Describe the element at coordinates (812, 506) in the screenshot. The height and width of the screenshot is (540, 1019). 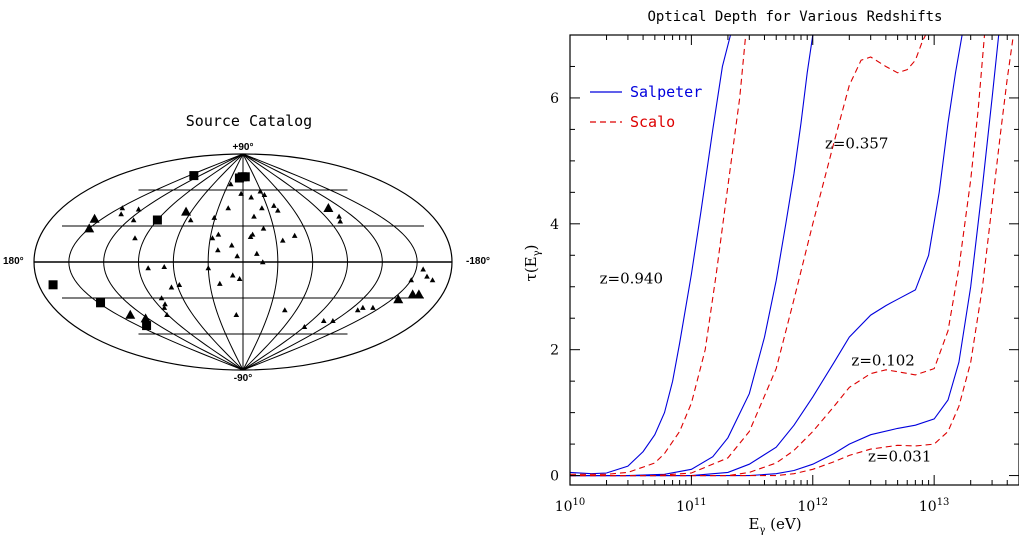
I see `x-tick-label: 1012` at that location.